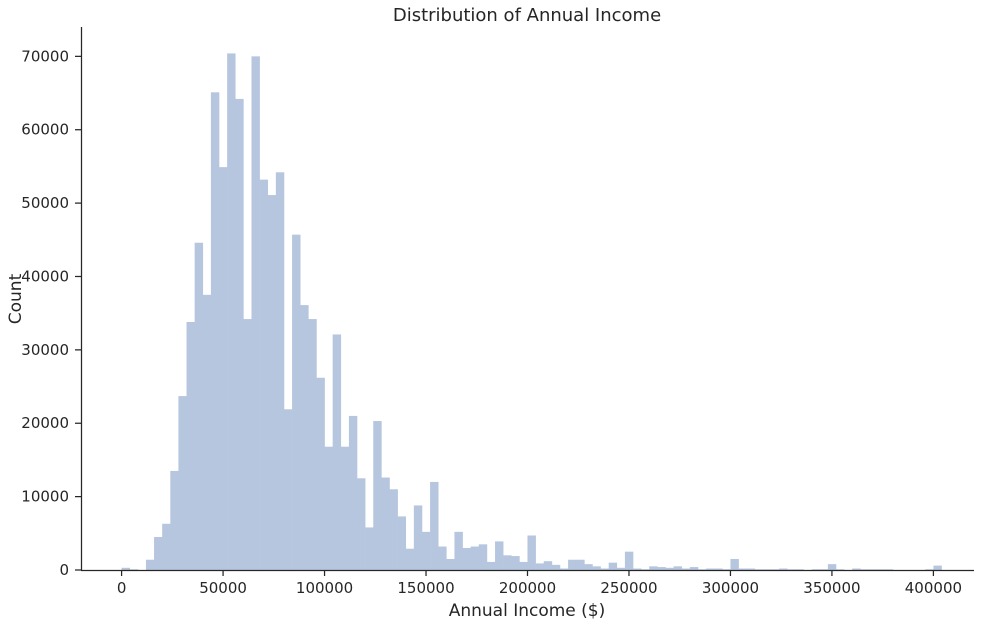 This screenshot has height=625, width=987. What do you see at coordinates (223, 588) in the screenshot?
I see `x-tick-label: 50000` at bounding box center [223, 588].